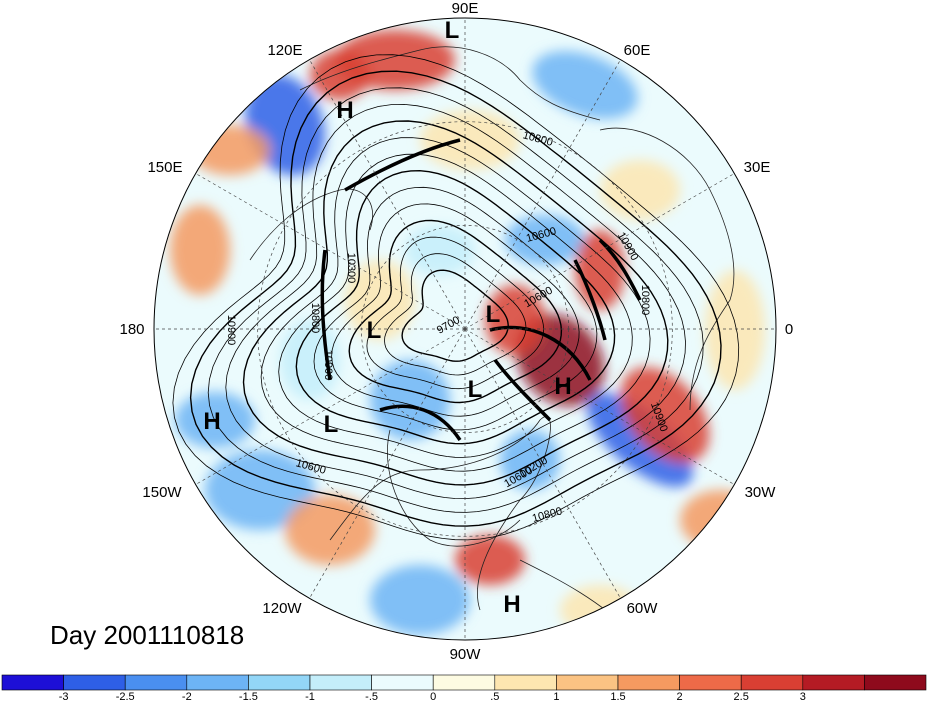 The width and height of the screenshot is (928, 707). I want to click on longitude-label: 90W, so click(466, 654).